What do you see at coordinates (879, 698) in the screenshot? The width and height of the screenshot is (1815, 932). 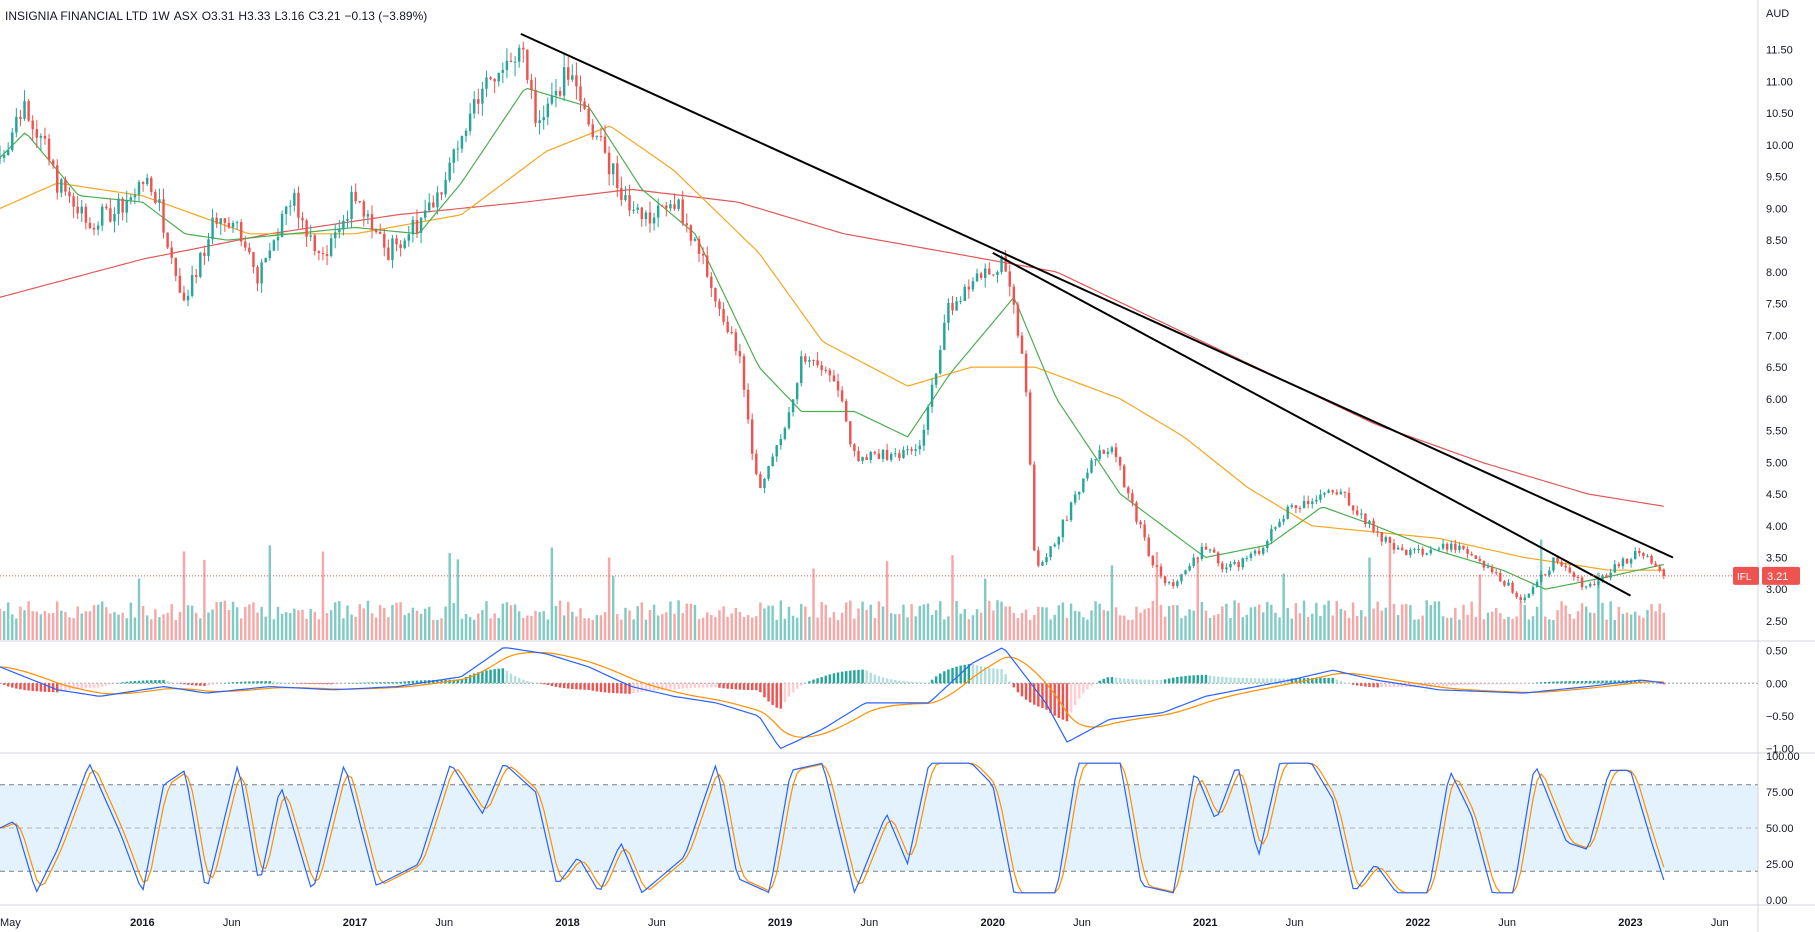 I see `macd-pane` at bounding box center [879, 698].